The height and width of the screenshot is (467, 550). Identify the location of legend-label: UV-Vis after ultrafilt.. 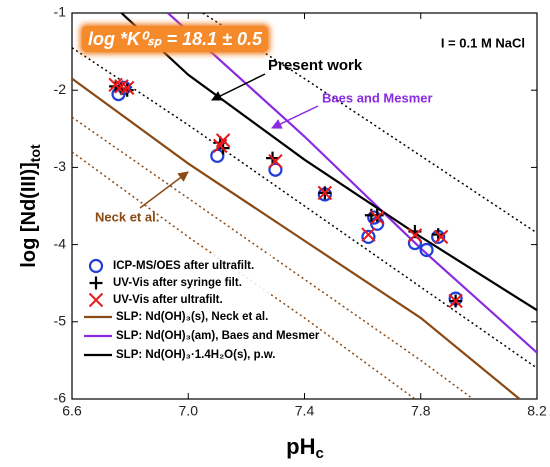
(168, 300).